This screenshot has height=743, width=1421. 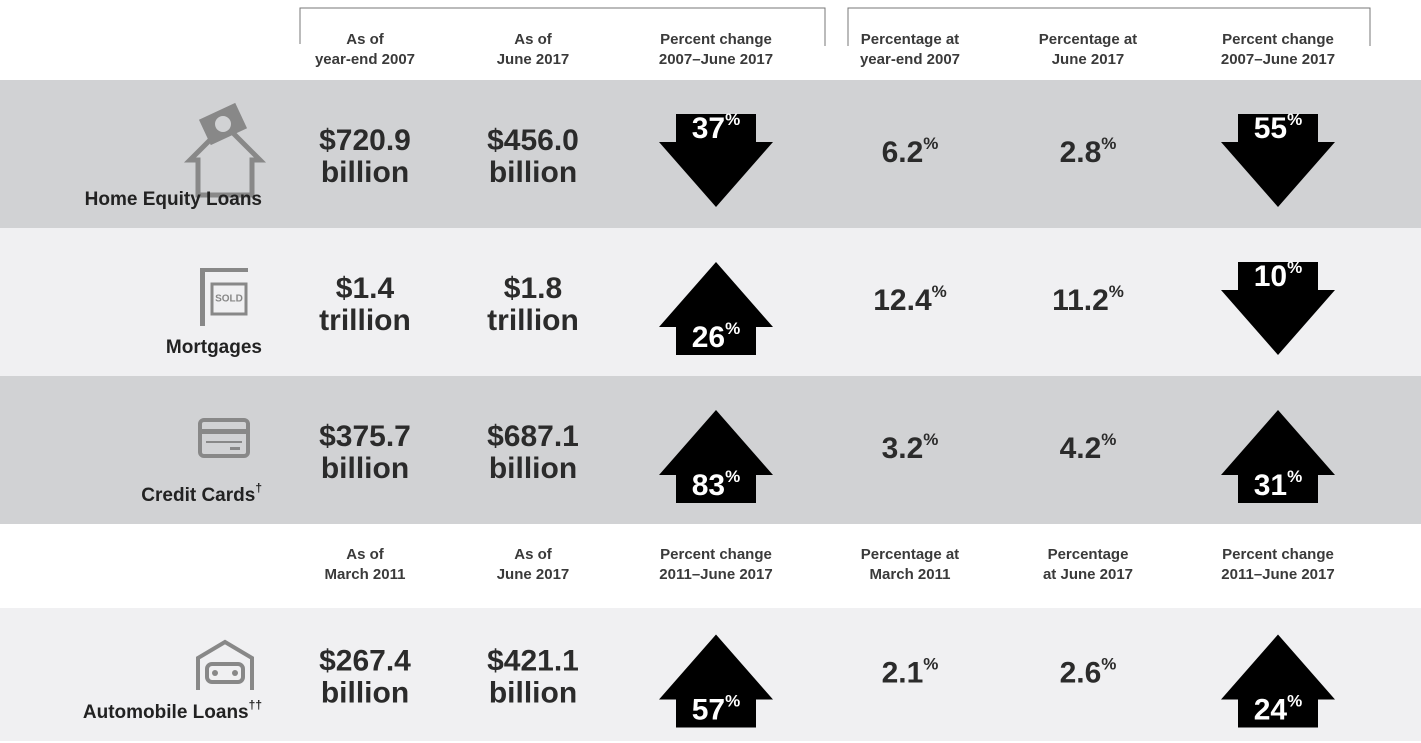 What do you see at coordinates (903, 672) in the screenshot?
I see `value: 2.1` at bounding box center [903, 672].